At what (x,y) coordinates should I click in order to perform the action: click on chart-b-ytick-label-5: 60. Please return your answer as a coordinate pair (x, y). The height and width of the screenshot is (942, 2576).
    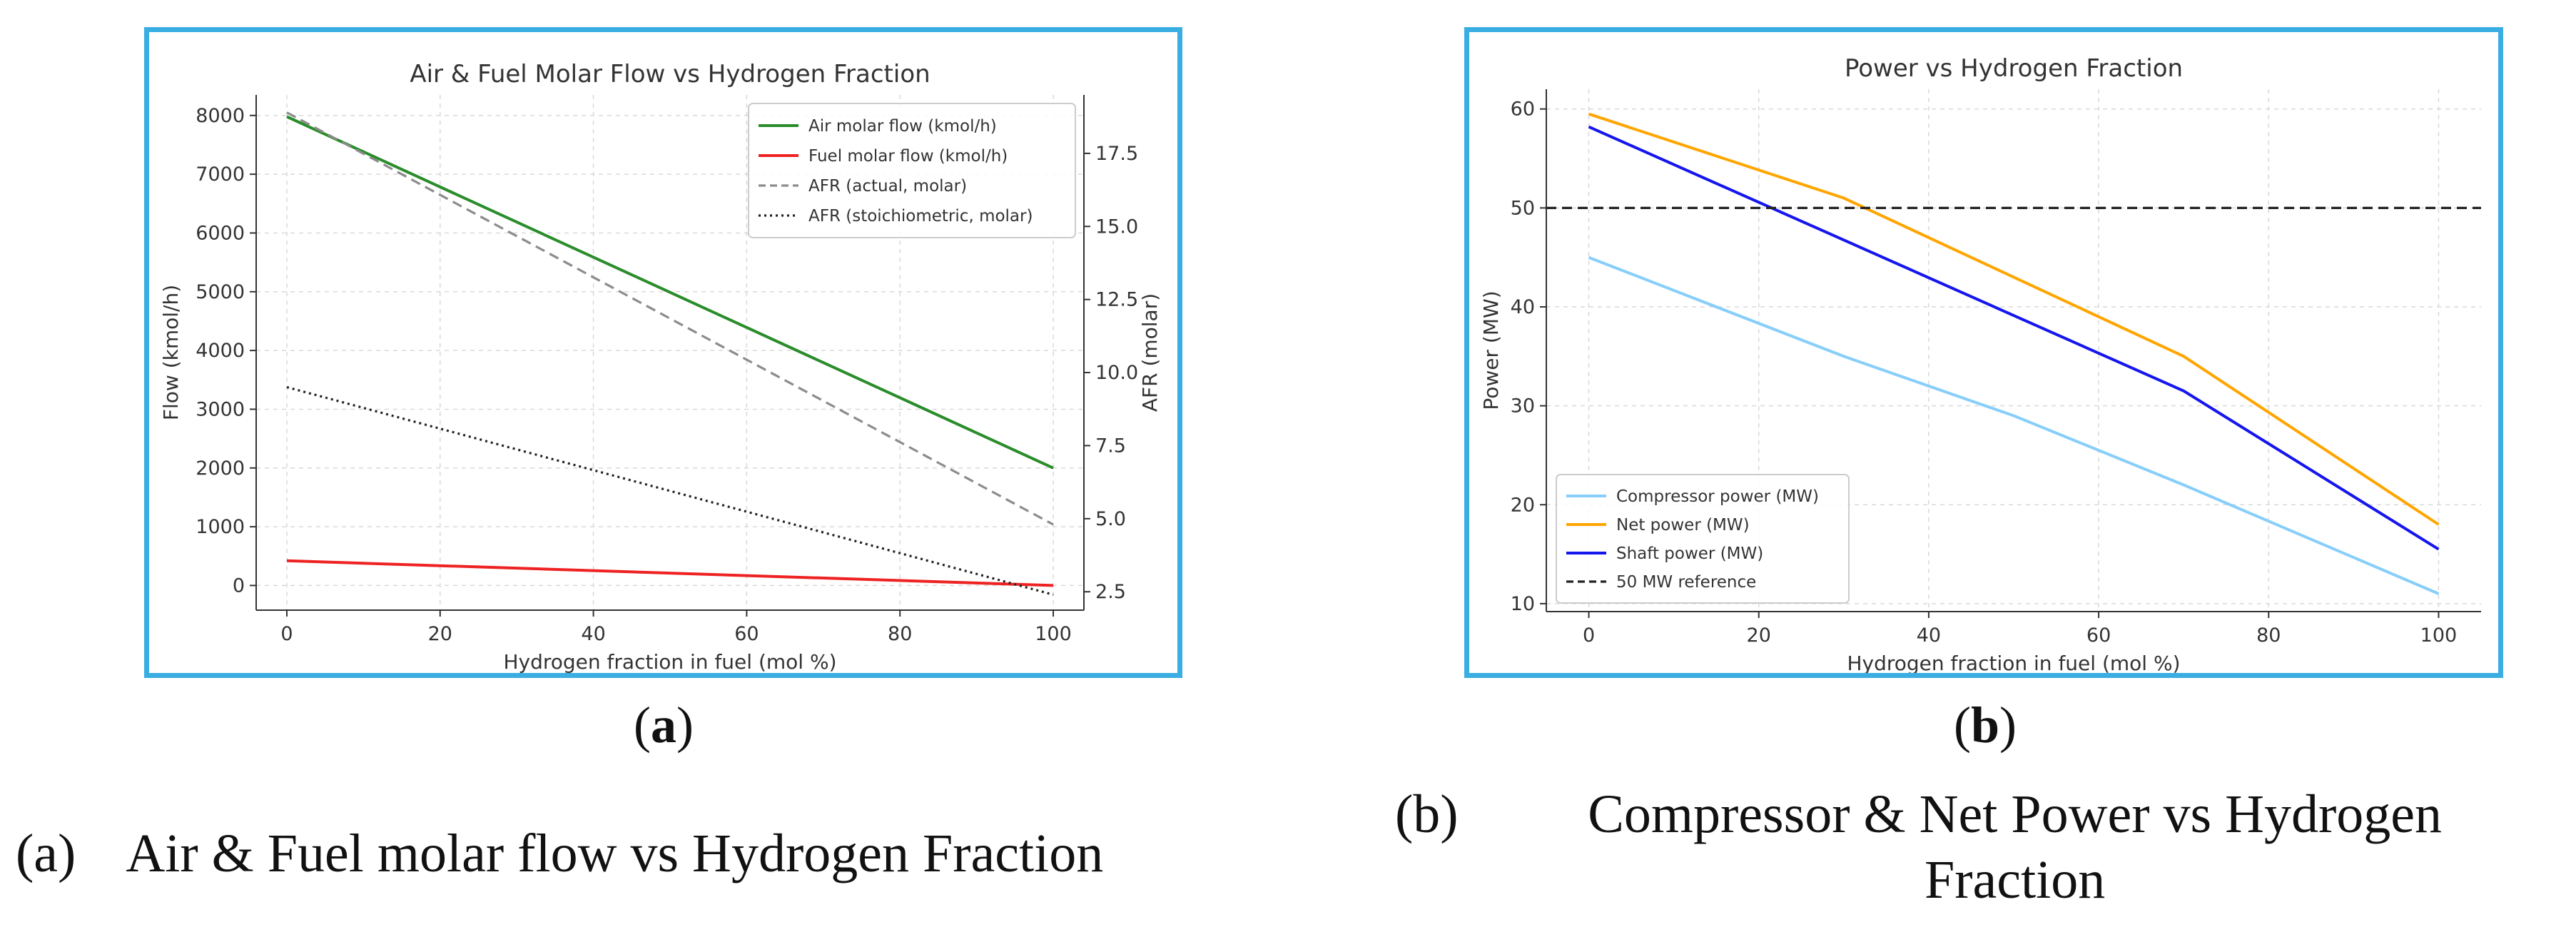
    Looking at the image, I should click on (1523, 109).